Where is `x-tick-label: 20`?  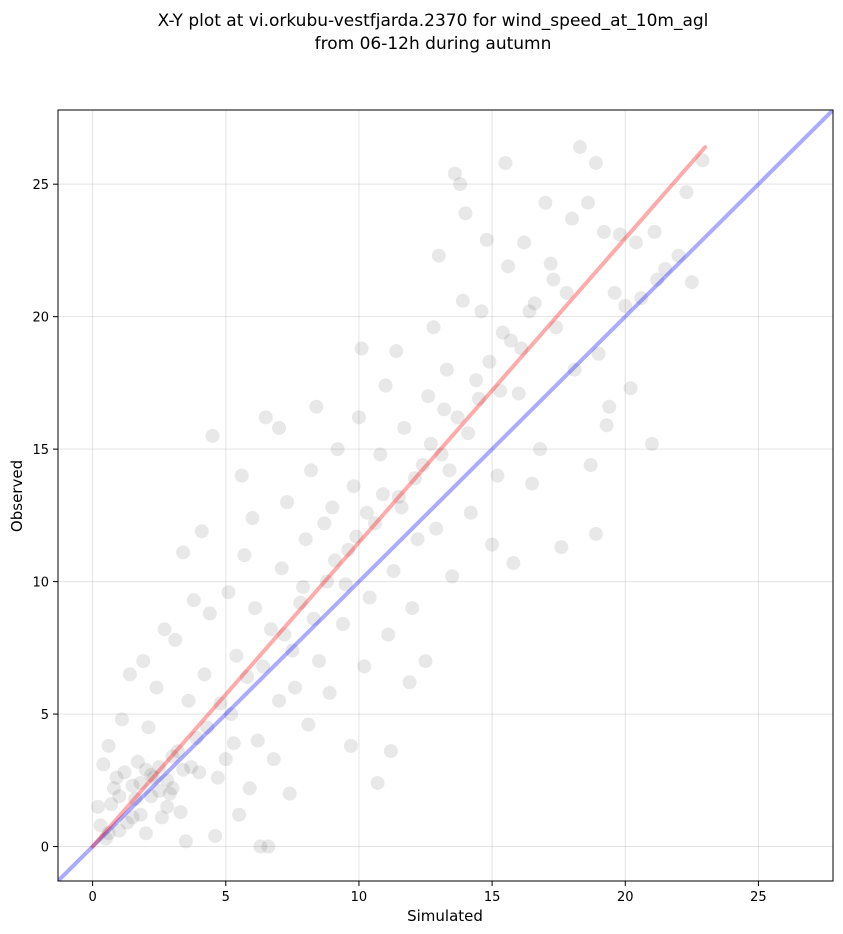 x-tick-label: 20 is located at coordinates (625, 897).